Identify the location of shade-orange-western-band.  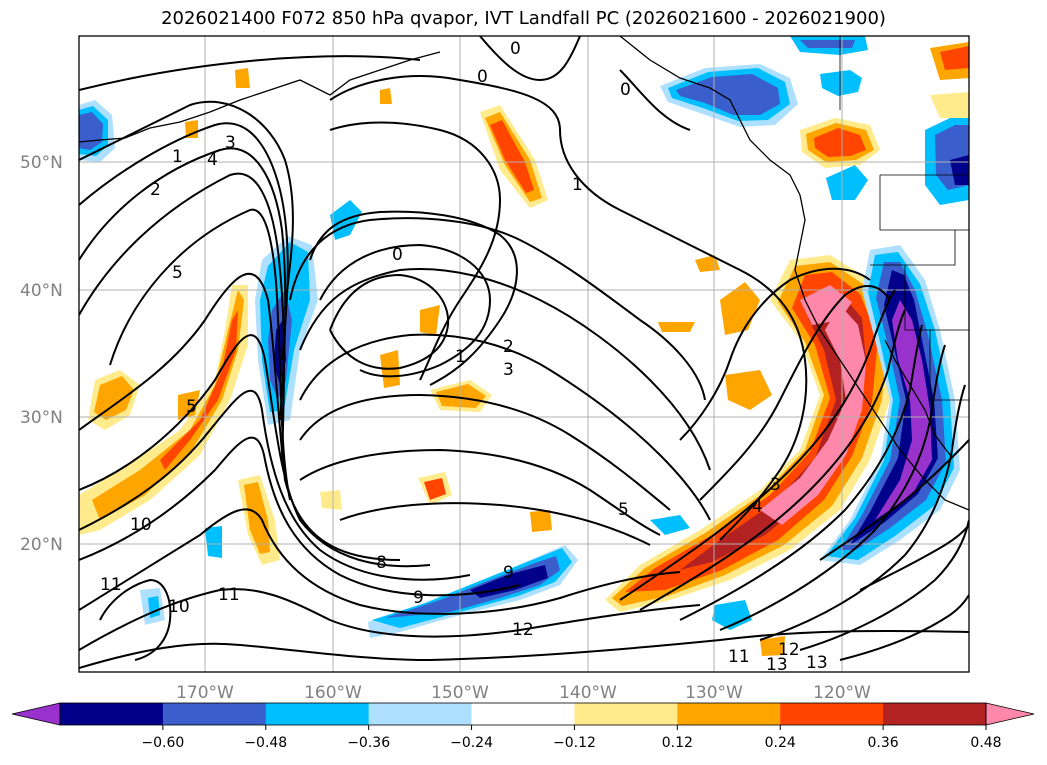
(163, 410).